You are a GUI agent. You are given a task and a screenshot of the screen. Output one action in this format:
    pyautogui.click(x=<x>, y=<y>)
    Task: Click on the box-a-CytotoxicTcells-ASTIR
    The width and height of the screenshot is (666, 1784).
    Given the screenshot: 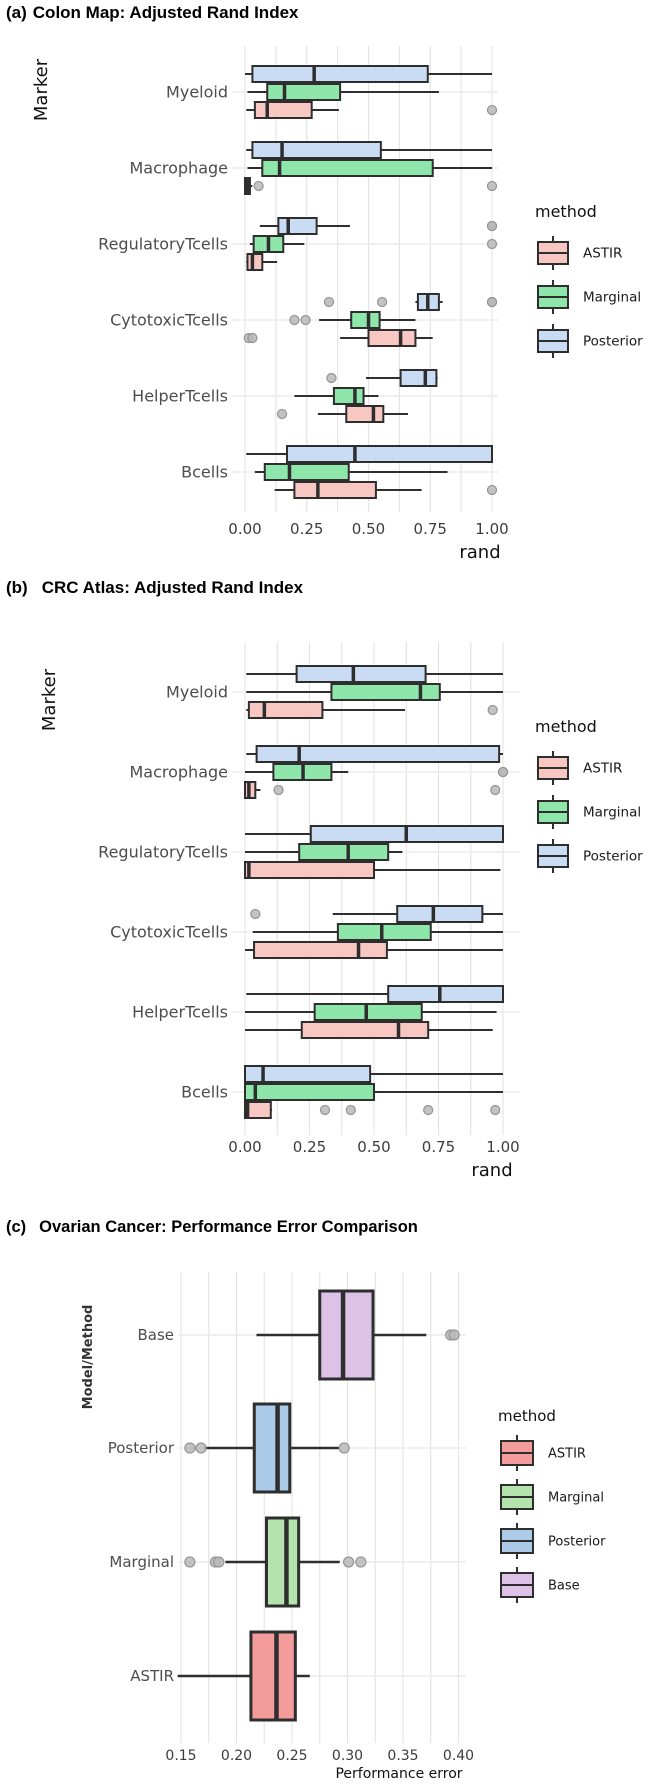 What is the action you would take?
    pyautogui.click(x=338, y=338)
    